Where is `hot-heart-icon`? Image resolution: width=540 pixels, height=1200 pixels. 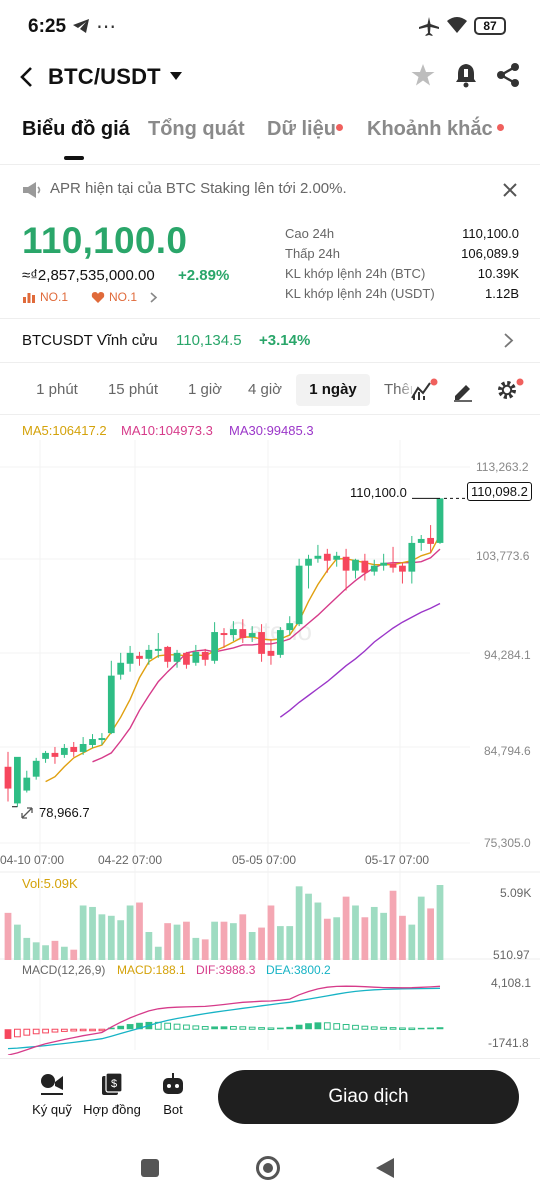
hot-heart-icon is located at coordinates (98, 297).